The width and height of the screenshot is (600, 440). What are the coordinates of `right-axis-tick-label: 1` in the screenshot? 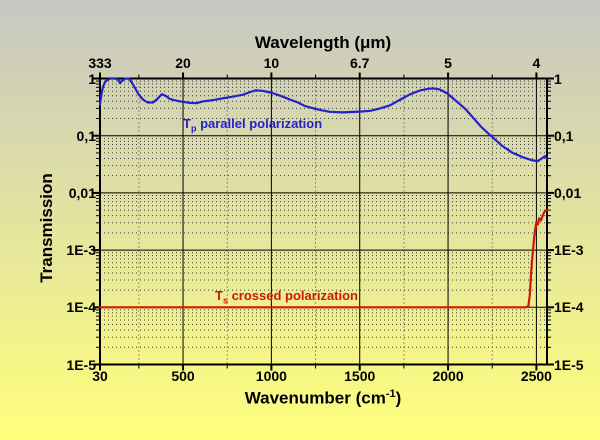 It's located at (558, 78).